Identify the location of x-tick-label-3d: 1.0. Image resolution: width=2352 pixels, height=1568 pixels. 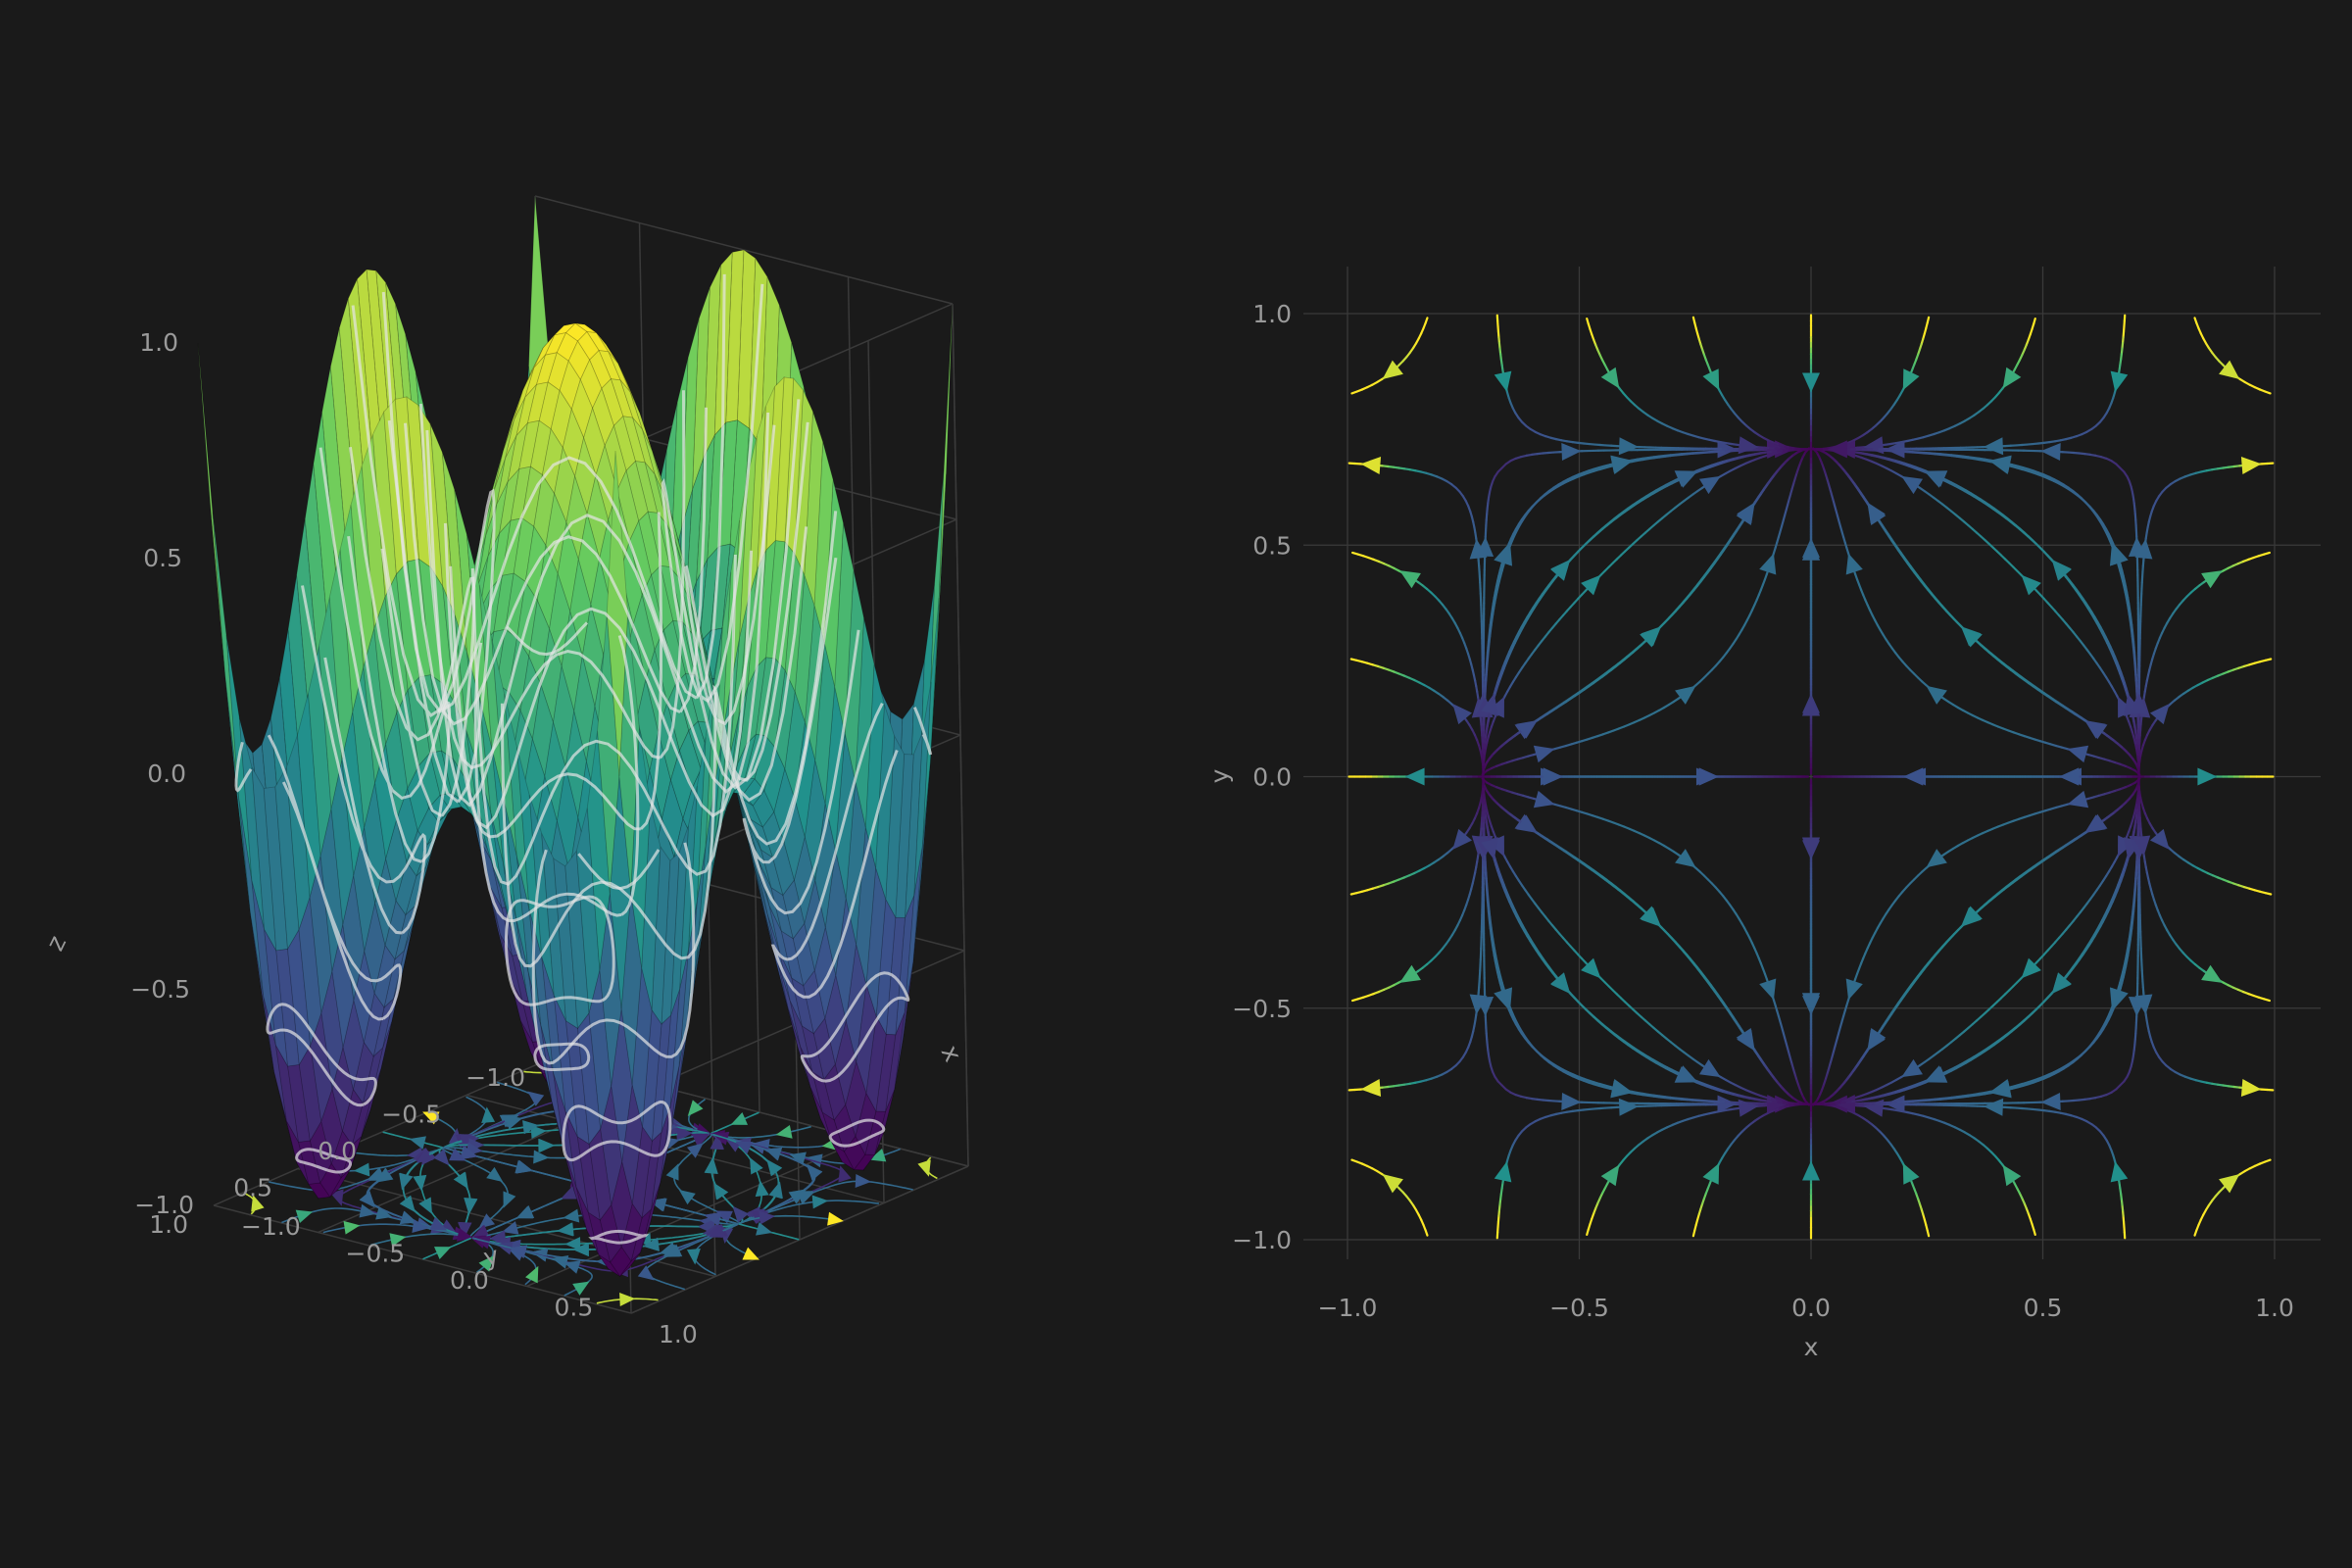
(678, 1334).